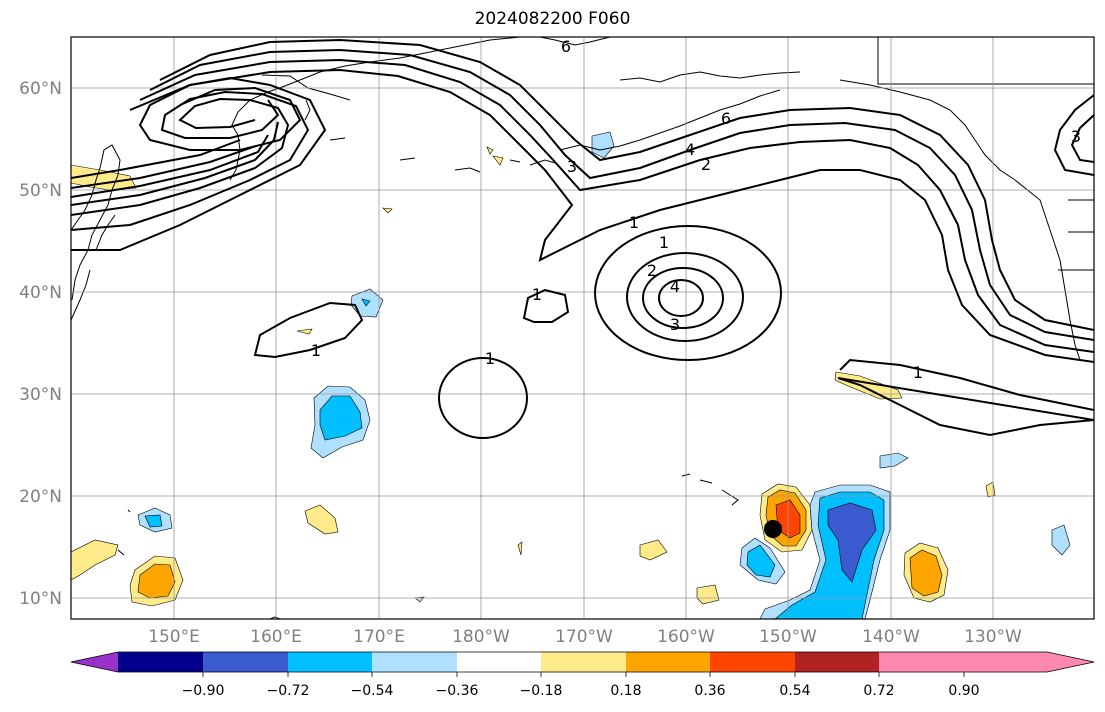  What do you see at coordinates (276, 637) in the screenshot?
I see `lon-label: 160°E` at bounding box center [276, 637].